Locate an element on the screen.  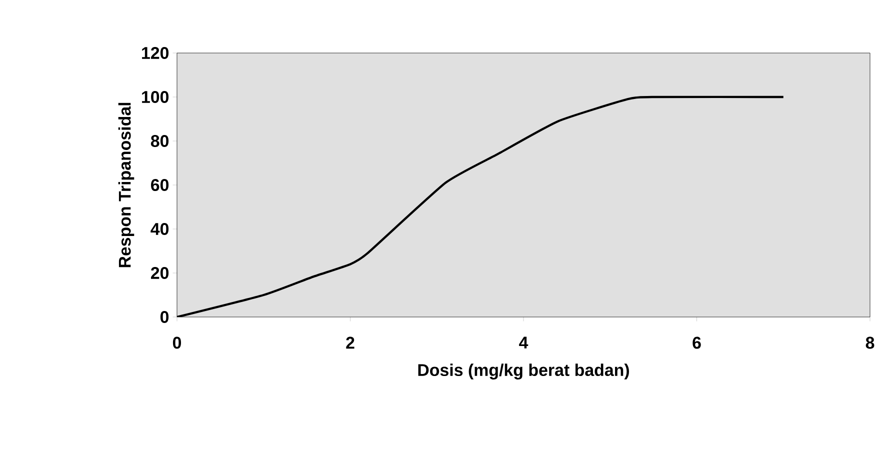
y-tick-label: 80 is located at coordinates (159, 141).